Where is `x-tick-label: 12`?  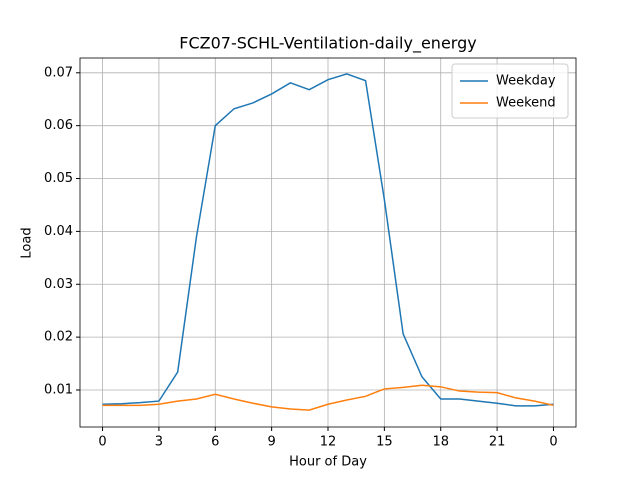
x-tick-label: 12 is located at coordinates (328, 442).